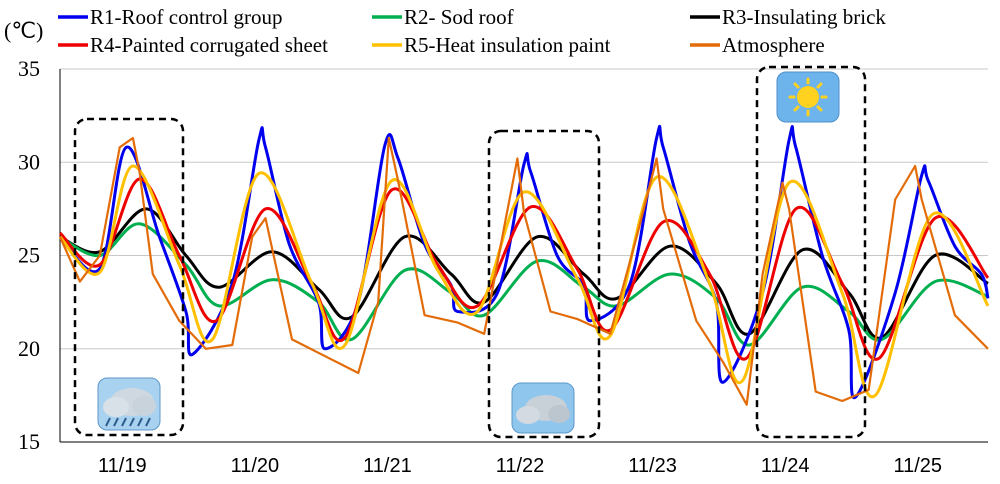  I want to click on y-unit-label: (℃), so click(23, 30).